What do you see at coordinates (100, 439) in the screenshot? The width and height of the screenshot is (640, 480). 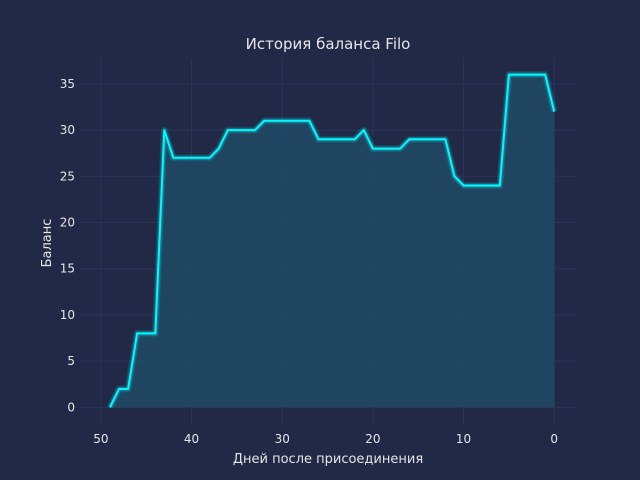 I see `x-tick-label: 50` at bounding box center [100, 439].